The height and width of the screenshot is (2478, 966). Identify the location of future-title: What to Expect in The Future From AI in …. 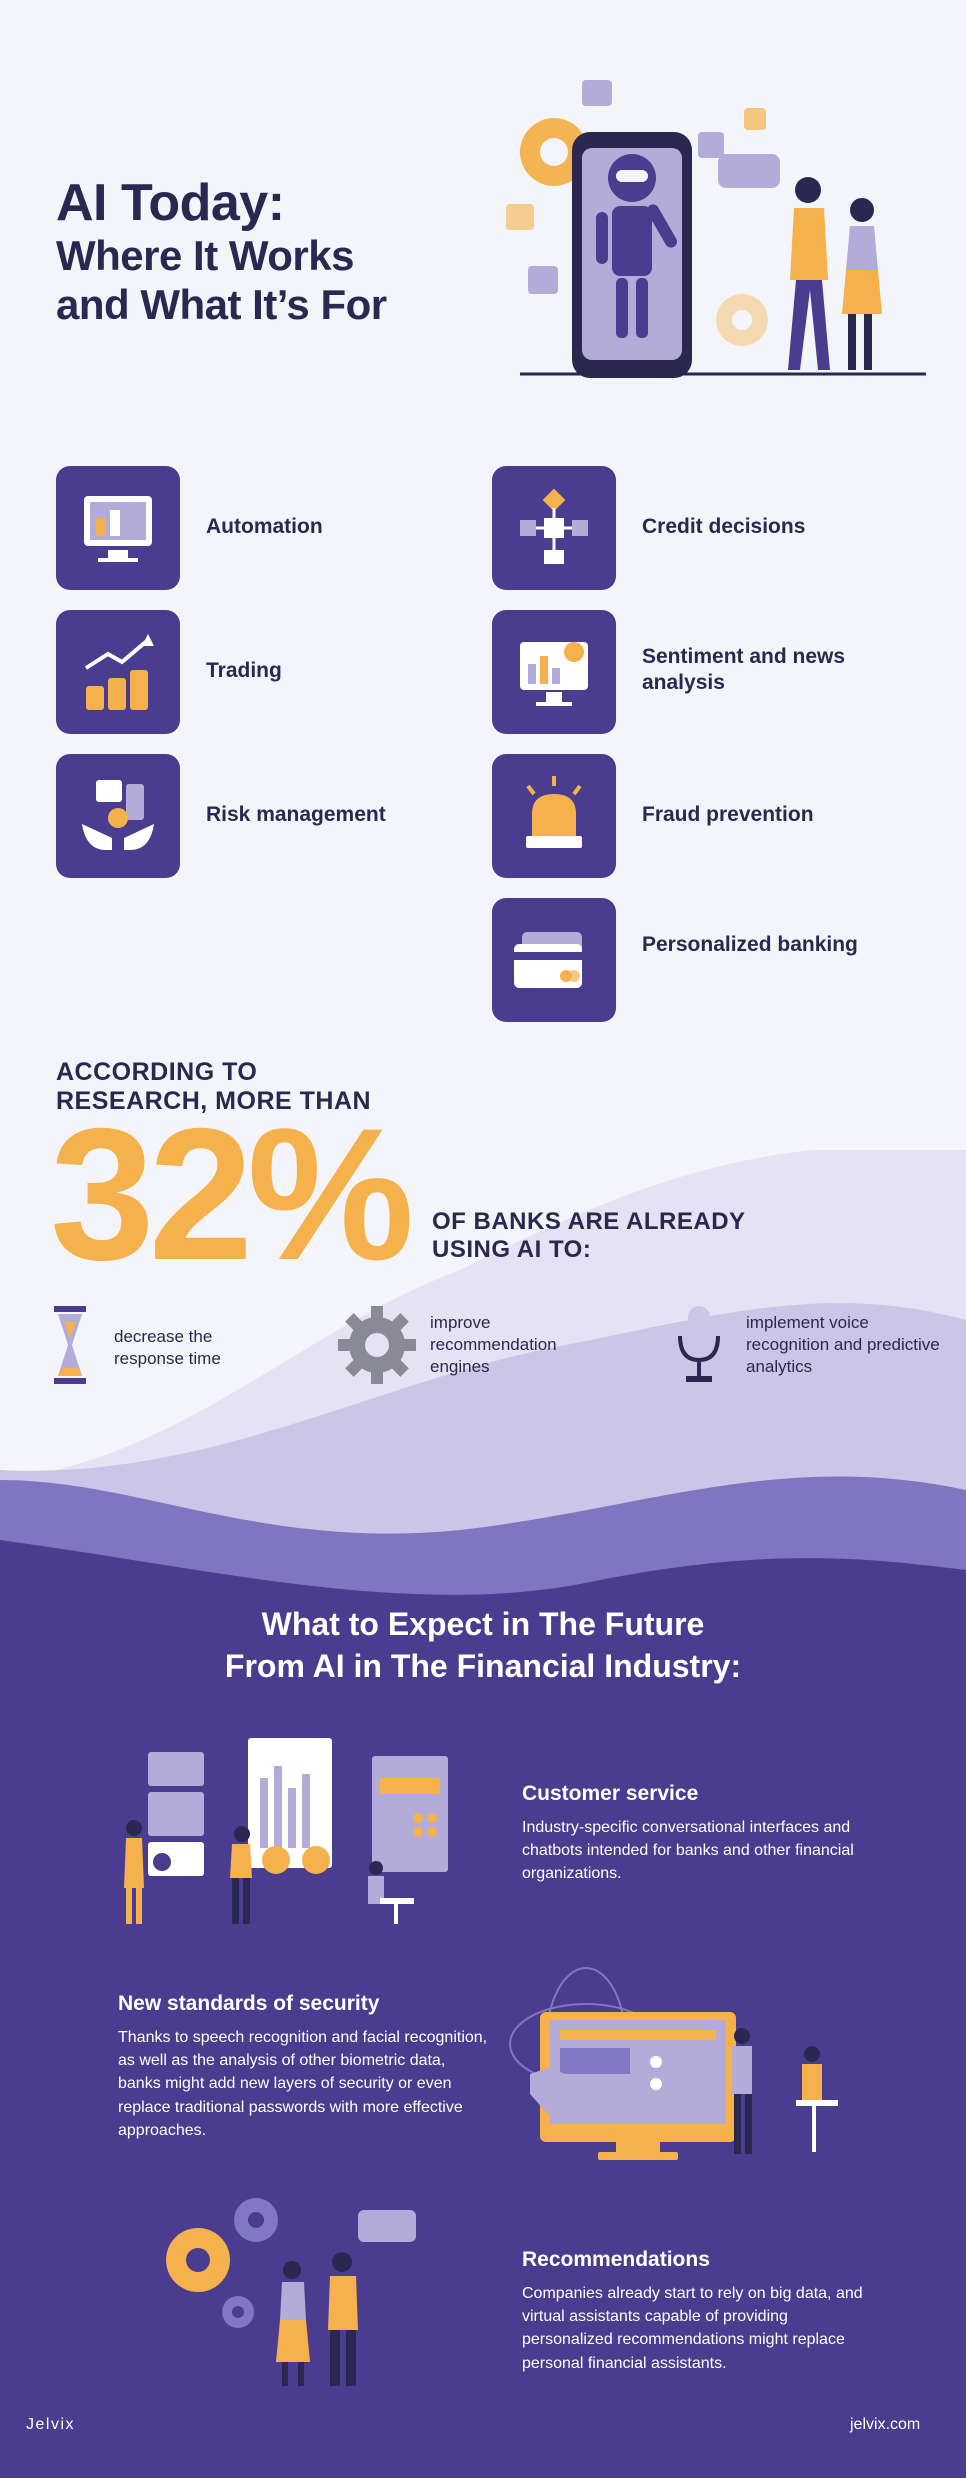
(483, 1645).